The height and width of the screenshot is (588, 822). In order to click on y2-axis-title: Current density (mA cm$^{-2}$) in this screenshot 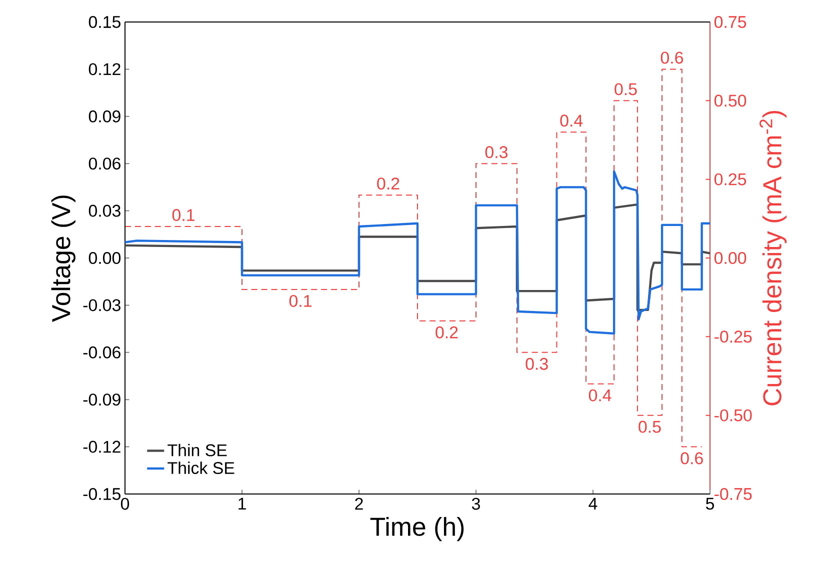, I will do `click(773, 258)`.